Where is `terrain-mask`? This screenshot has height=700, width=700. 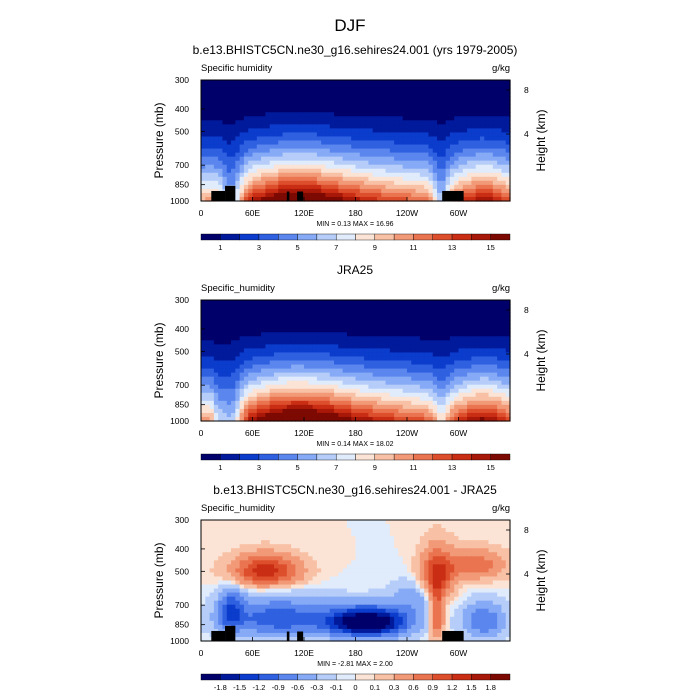 terrain-mask is located at coordinates (218, 195).